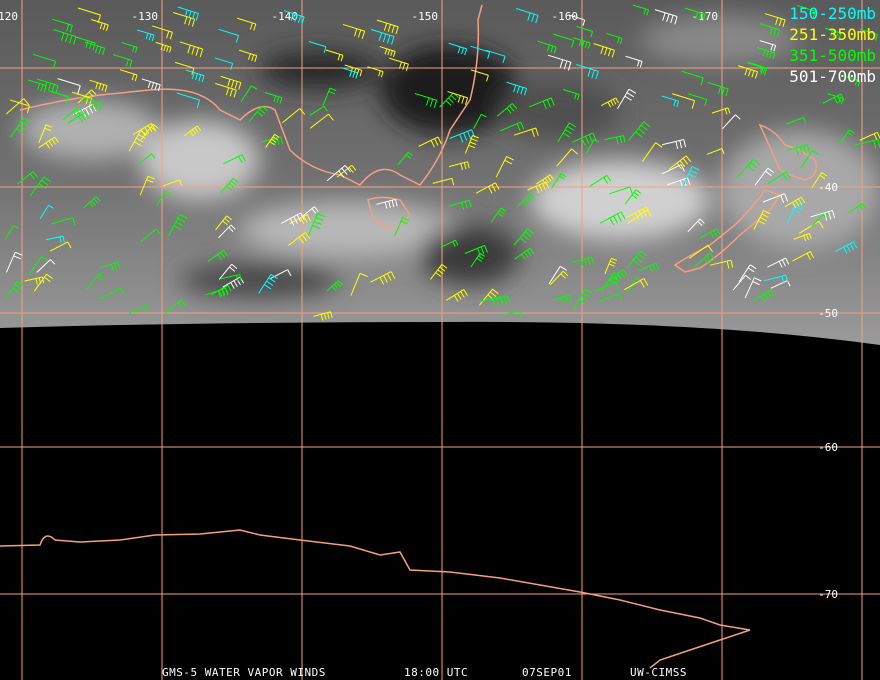 This screenshot has height=680, width=880. What do you see at coordinates (145, 16) in the screenshot?
I see `longitude-label: -130` at bounding box center [145, 16].